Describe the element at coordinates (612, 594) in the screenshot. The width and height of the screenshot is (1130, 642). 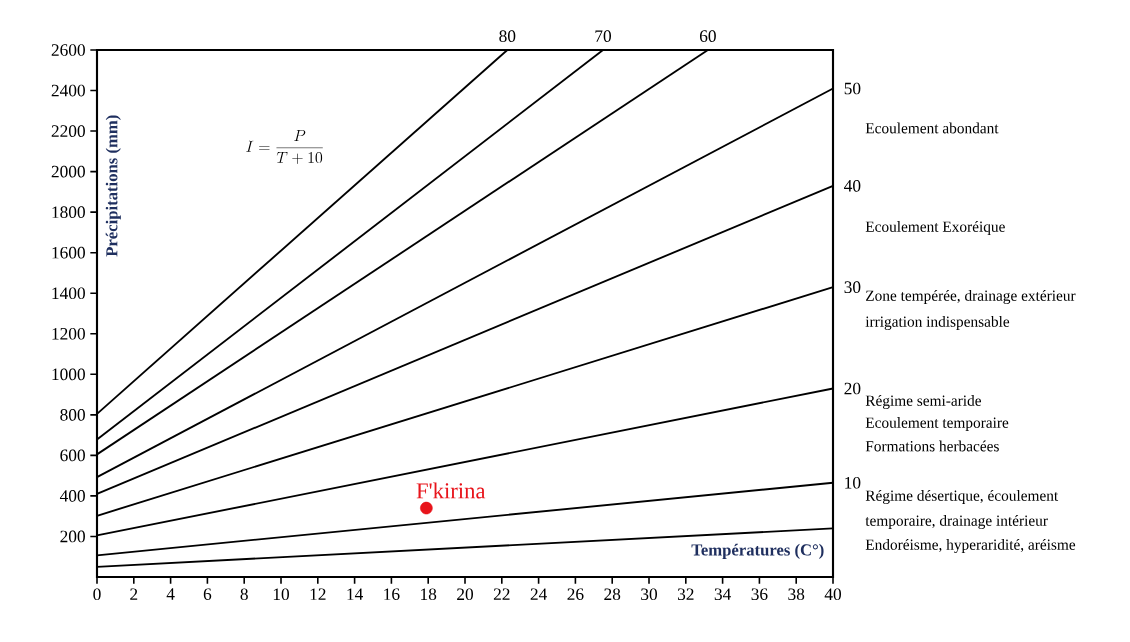
I see `x-tick-label: 28` at that location.